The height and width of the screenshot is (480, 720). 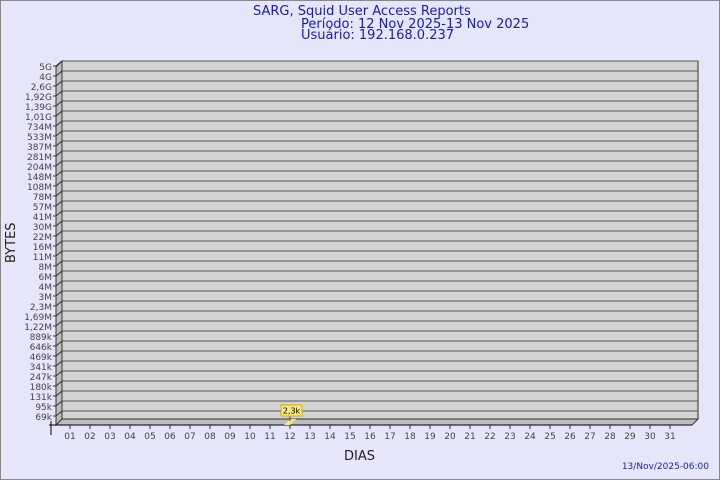 What do you see at coordinates (41, 348) in the screenshot?
I see `y-tick-label: 646k` at bounding box center [41, 348].